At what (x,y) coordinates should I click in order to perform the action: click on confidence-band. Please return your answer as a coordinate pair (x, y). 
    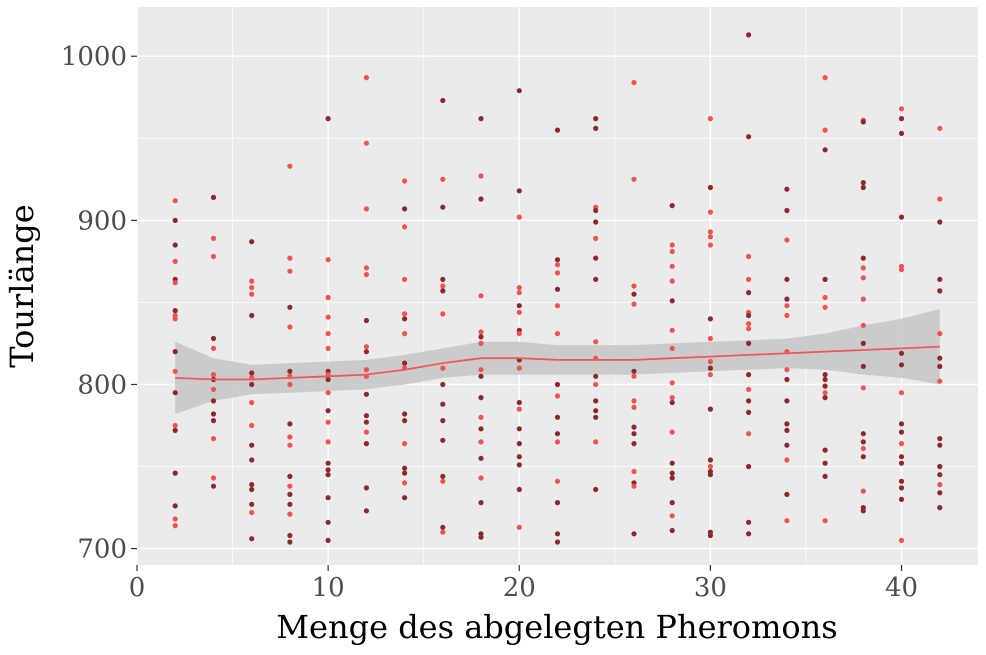
    Looking at the image, I should click on (557, 361).